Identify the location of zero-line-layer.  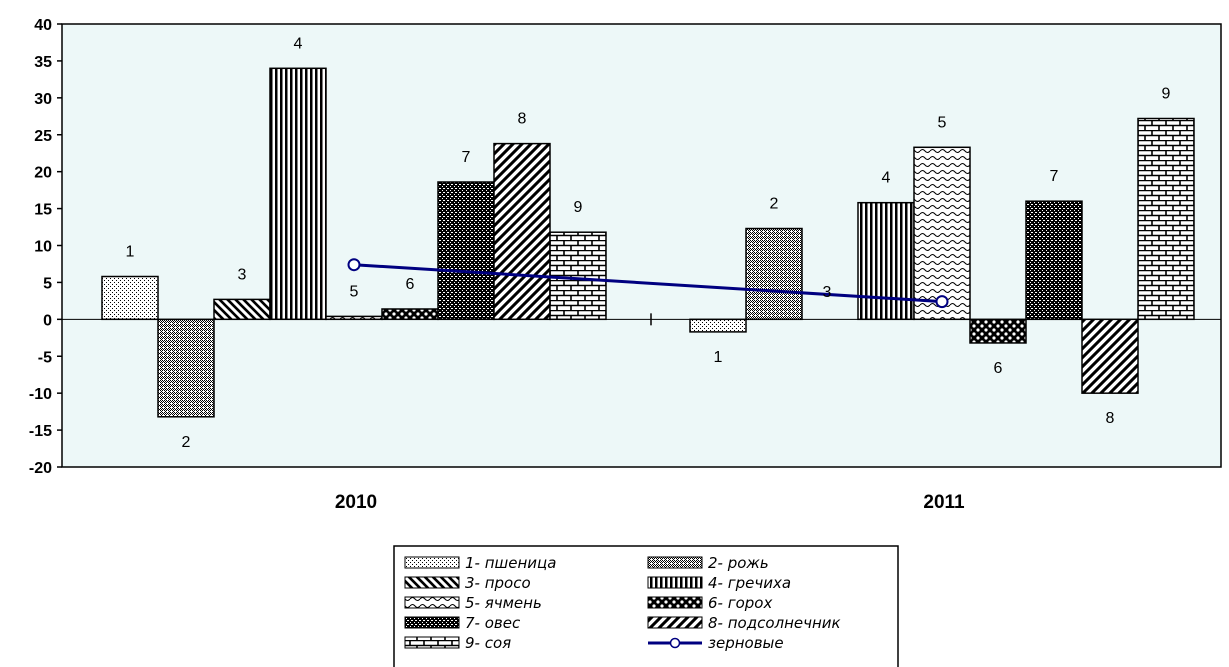
(641, 319).